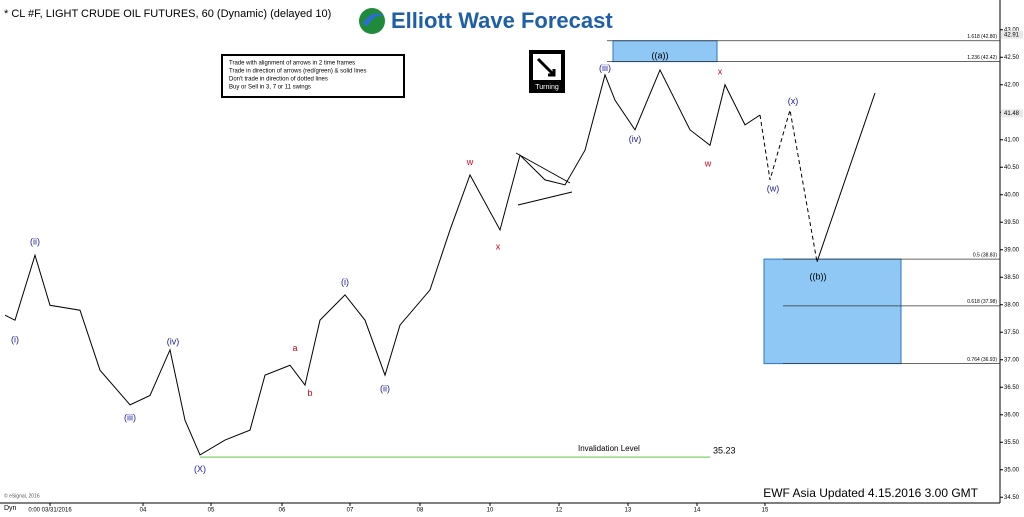 The width and height of the screenshot is (1024, 517). I want to click on turning-label: Turning, so click(547, 87).